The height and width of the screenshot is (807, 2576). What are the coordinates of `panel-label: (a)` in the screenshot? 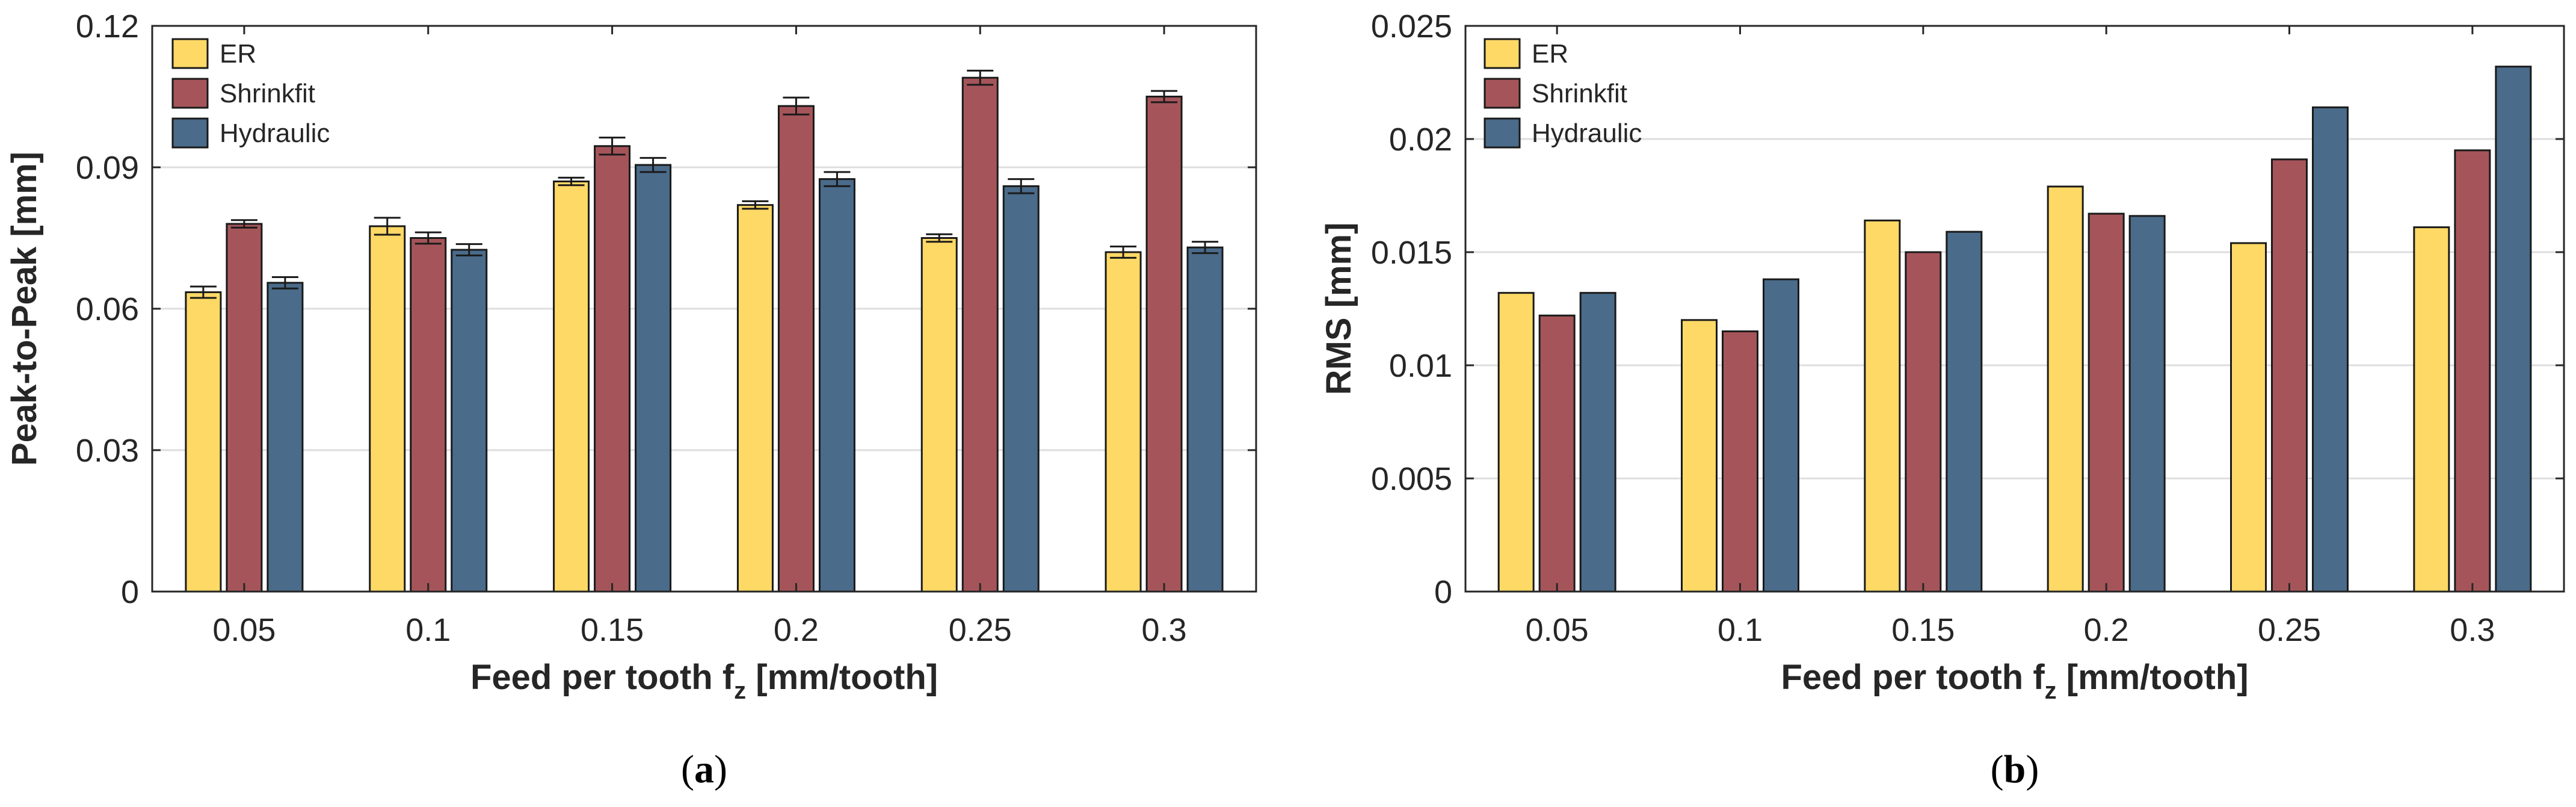 It's located at (704, 769).